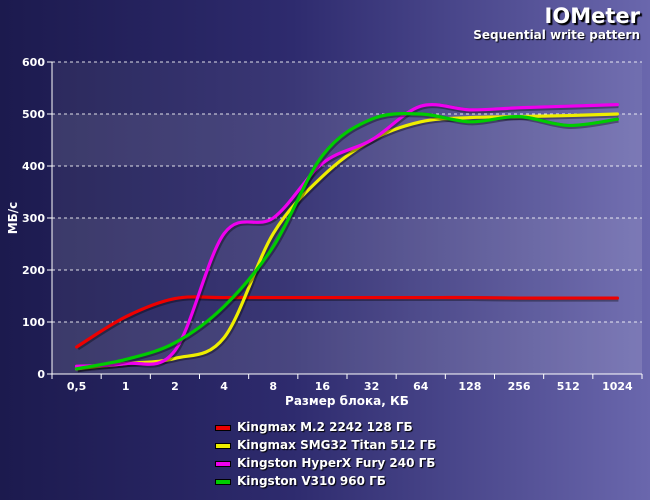 The height and width of the screenshot is (500, 650). I want to click on y-tick-label: 400, so click(33, 166).